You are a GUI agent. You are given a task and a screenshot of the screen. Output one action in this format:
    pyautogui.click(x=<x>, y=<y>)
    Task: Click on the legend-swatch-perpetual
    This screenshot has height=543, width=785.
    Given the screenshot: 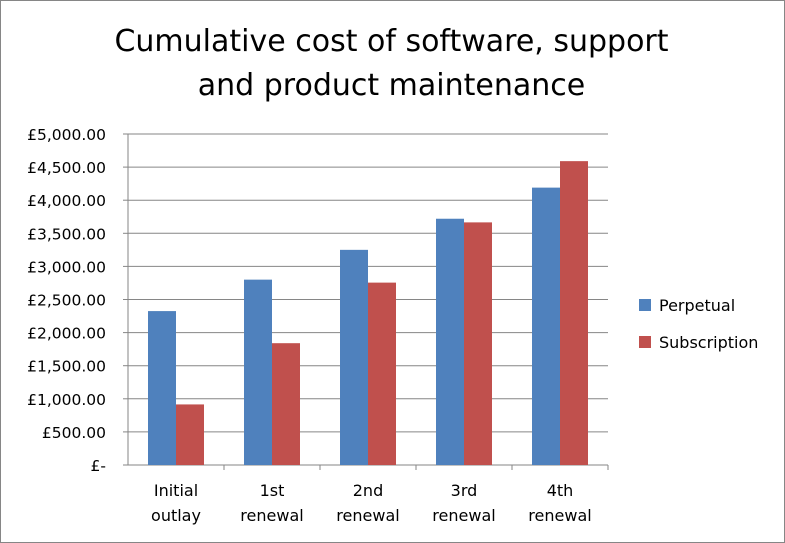 What is the action you would take?
    pyautogui.click(x=645, y=305)
    